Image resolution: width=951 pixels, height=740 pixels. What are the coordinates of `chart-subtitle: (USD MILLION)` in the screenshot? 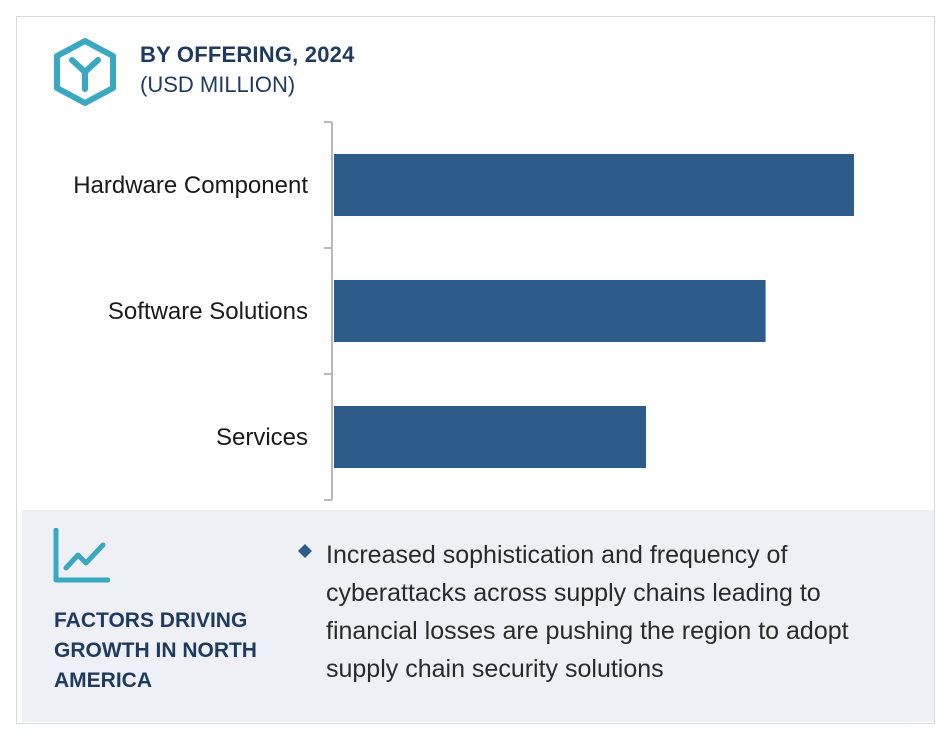 It's located at (218, 84).